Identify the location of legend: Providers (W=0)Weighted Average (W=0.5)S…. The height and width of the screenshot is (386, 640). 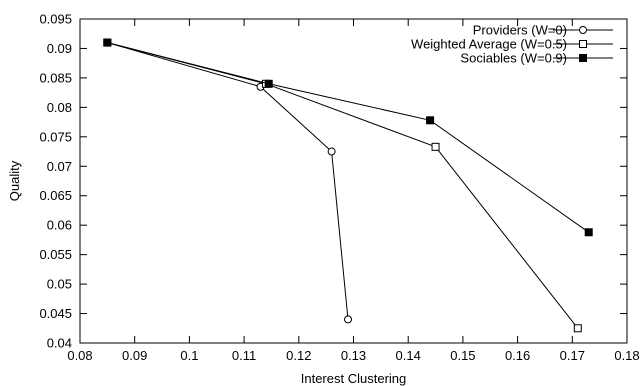
(512, 44).